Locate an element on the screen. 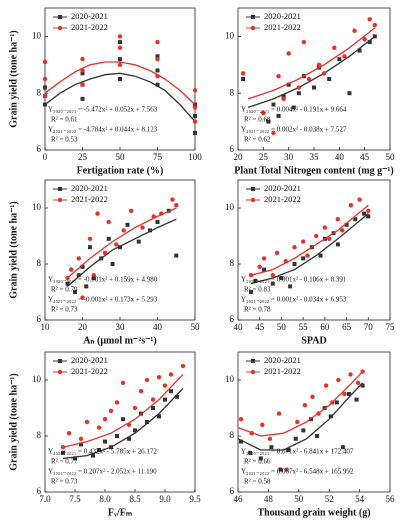 The width and height of the screenshot is (400, 527). y-tick-label: 6 is located at coordinates (39, 149).